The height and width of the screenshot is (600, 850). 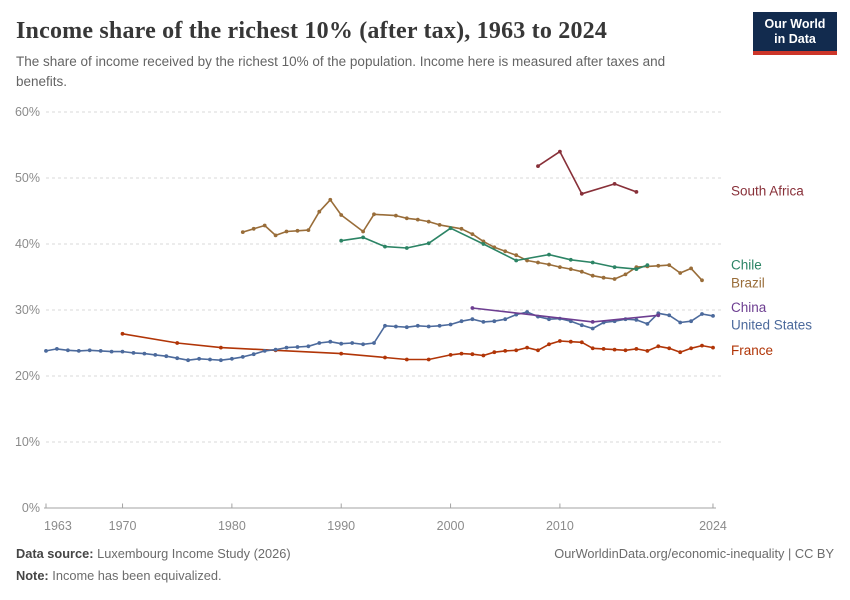 I want to click on series-line-south-africa, so click(x=587, y=172).